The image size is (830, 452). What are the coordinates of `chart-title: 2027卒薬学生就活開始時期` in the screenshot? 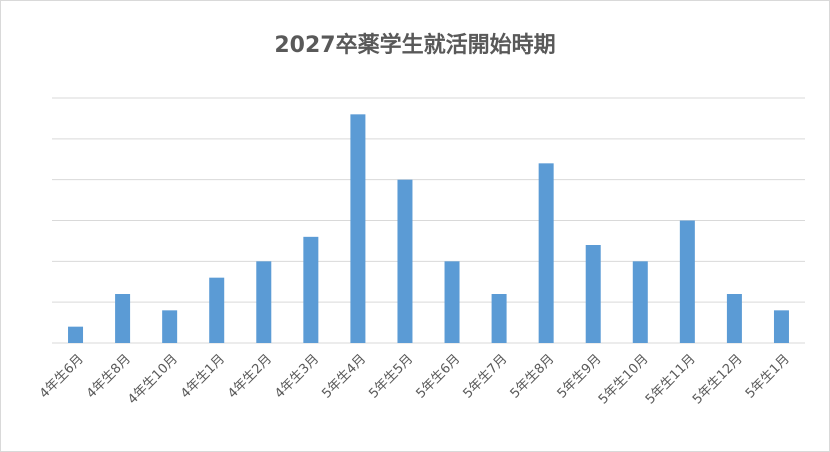 It's located at (414, 45).